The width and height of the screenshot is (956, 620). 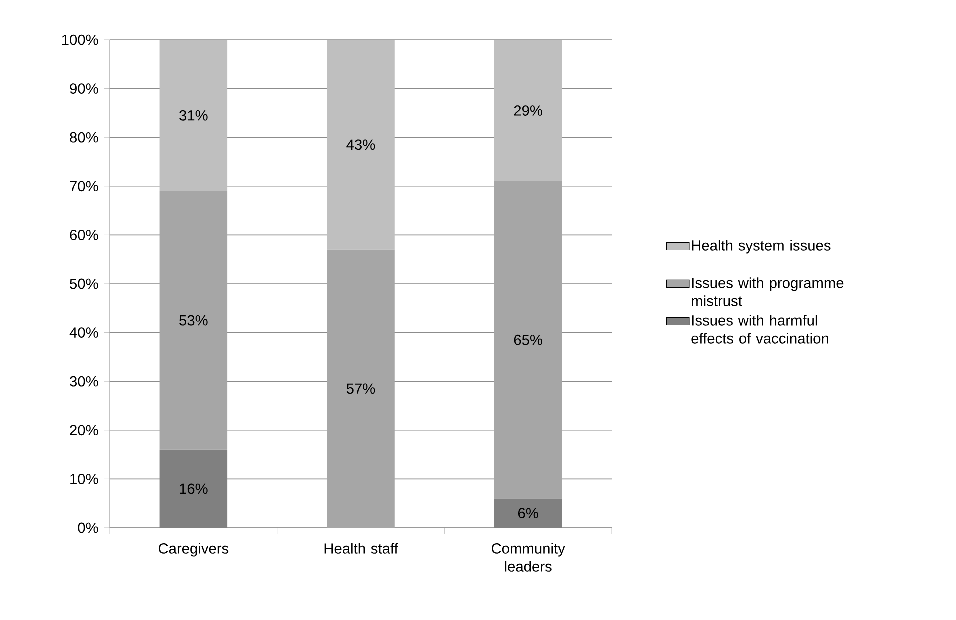 I want to click on data-label: 43%, so click(x=361, y=145).